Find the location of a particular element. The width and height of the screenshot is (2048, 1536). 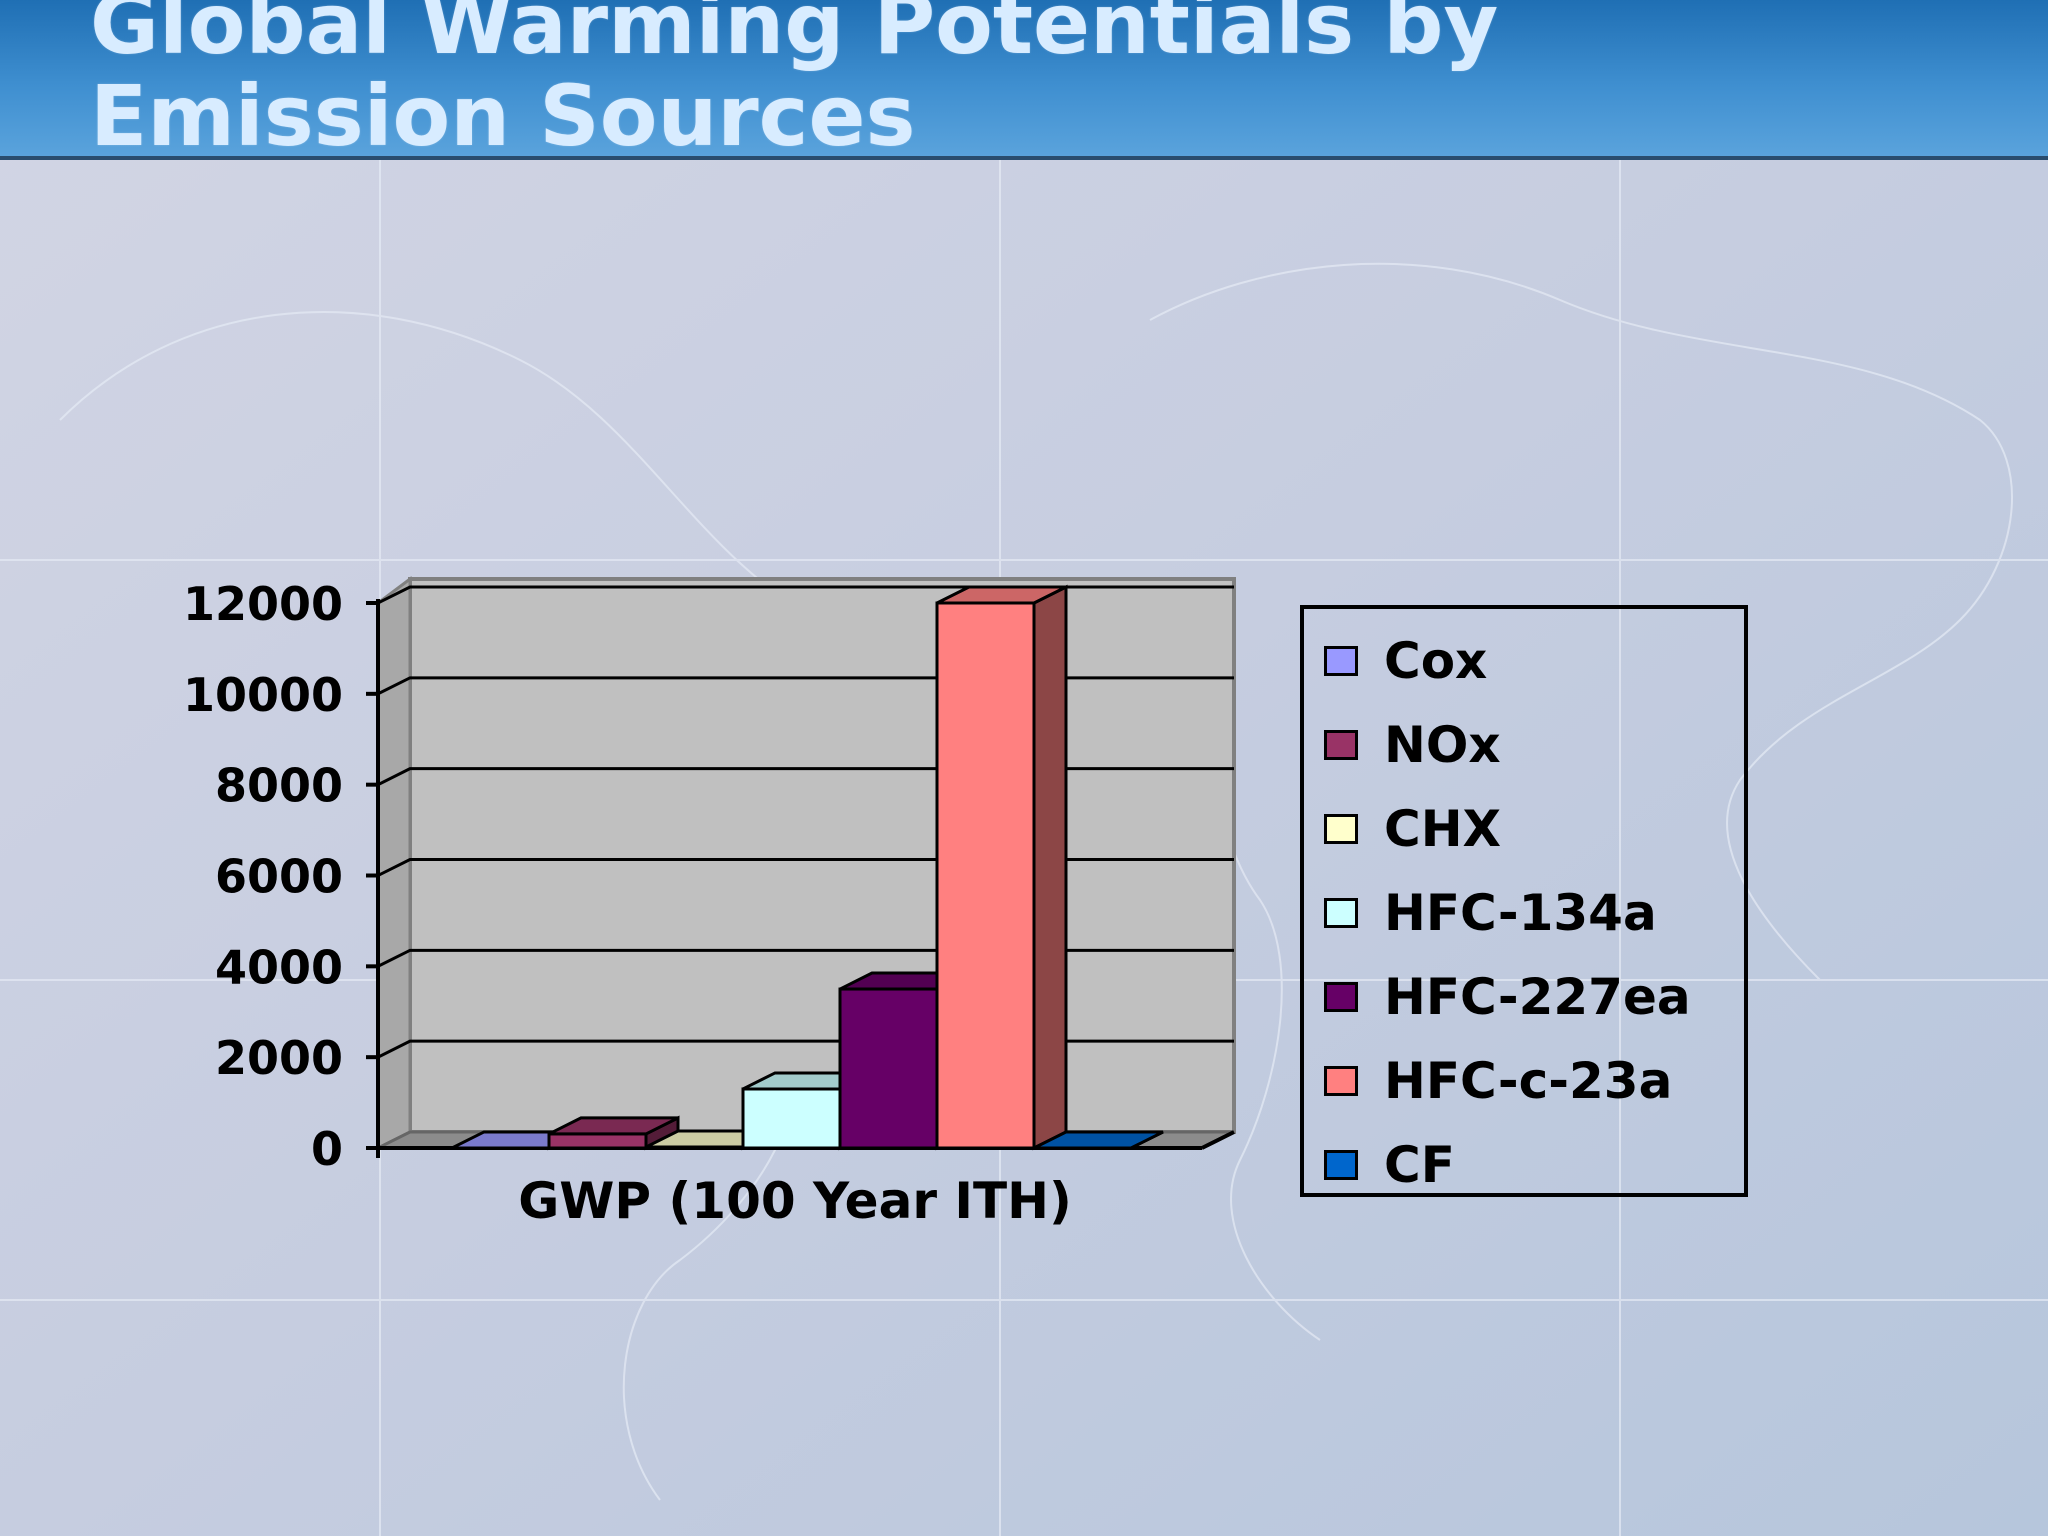

legend-label: CF is located at coordinates (1419, 1165).